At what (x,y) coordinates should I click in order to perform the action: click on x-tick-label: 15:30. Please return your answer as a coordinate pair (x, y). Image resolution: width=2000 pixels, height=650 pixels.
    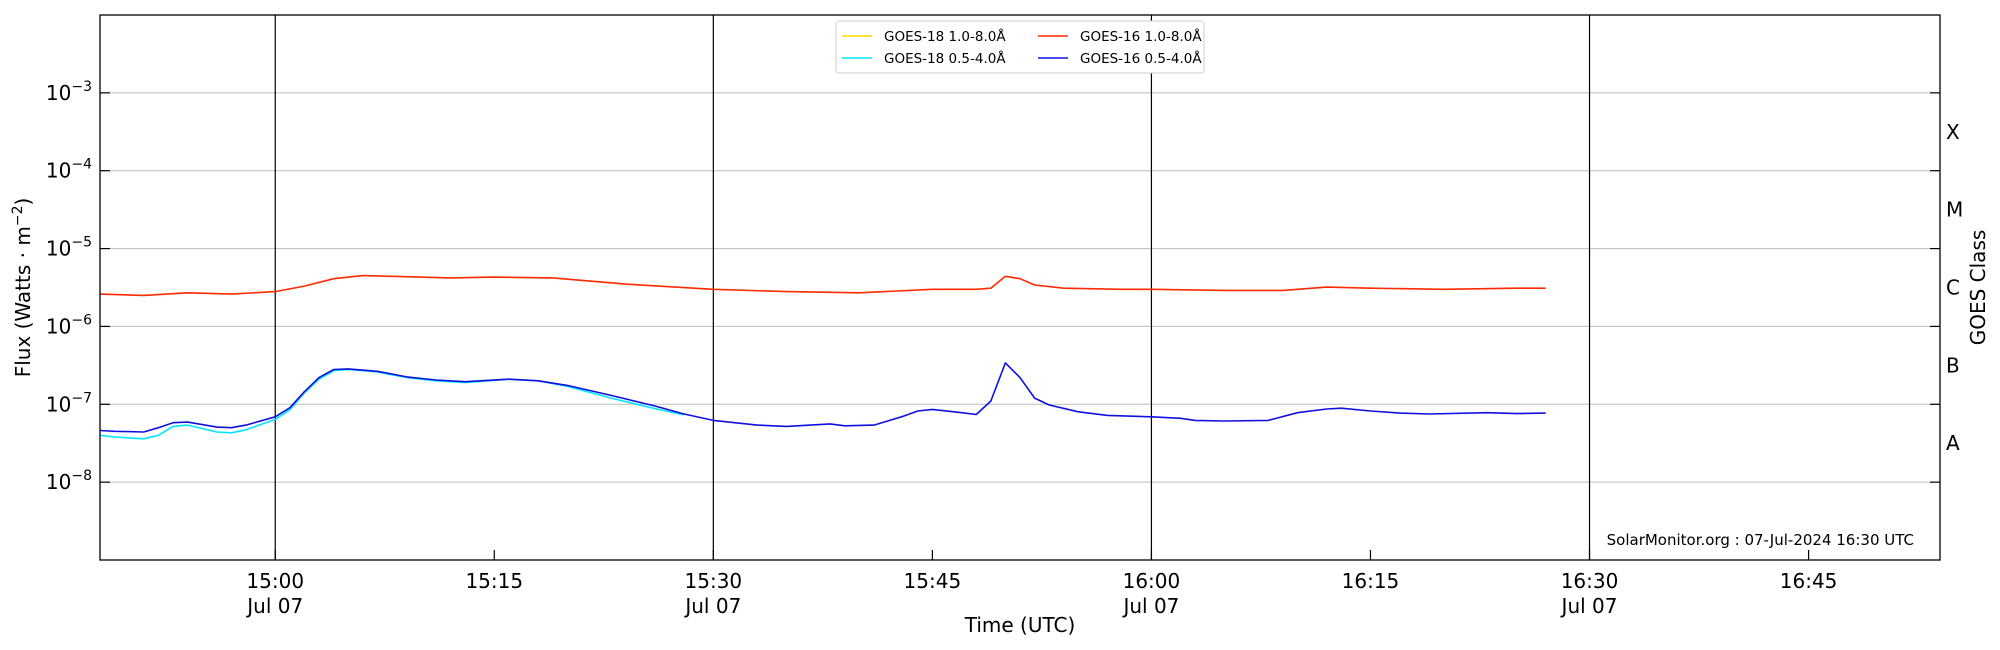
    Looking at the image, I should click on (714, 581).